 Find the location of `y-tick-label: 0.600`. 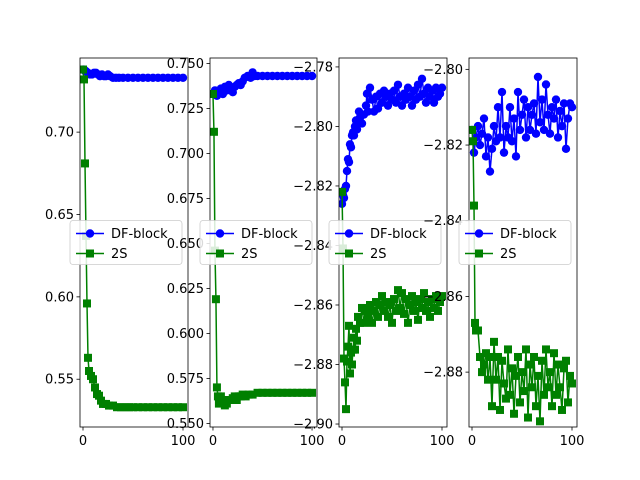

y-tick-label: 0.600 is located at coordinates (185, 334).